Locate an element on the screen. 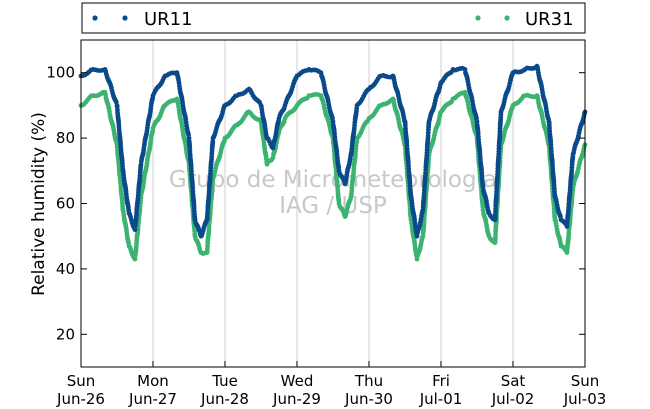 This screenshot has height=409, width=650. watermark-line-1: Grupo de Micrometeorologia is located at coordinates (333, 180).